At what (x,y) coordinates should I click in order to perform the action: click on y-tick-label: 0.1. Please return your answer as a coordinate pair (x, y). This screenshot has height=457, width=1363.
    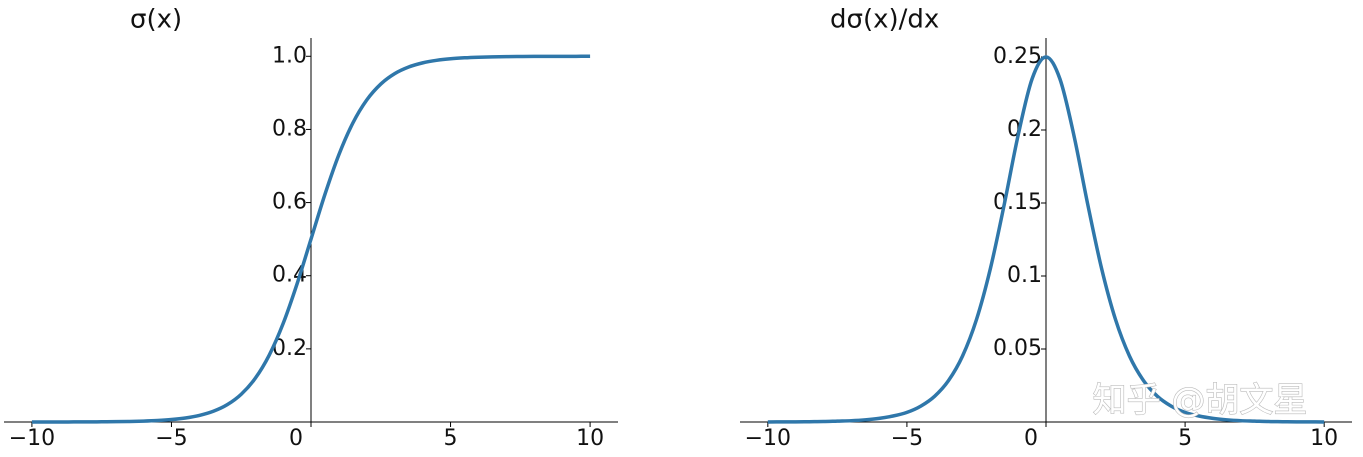
    Looking at the image, I should click on (1024, 275).